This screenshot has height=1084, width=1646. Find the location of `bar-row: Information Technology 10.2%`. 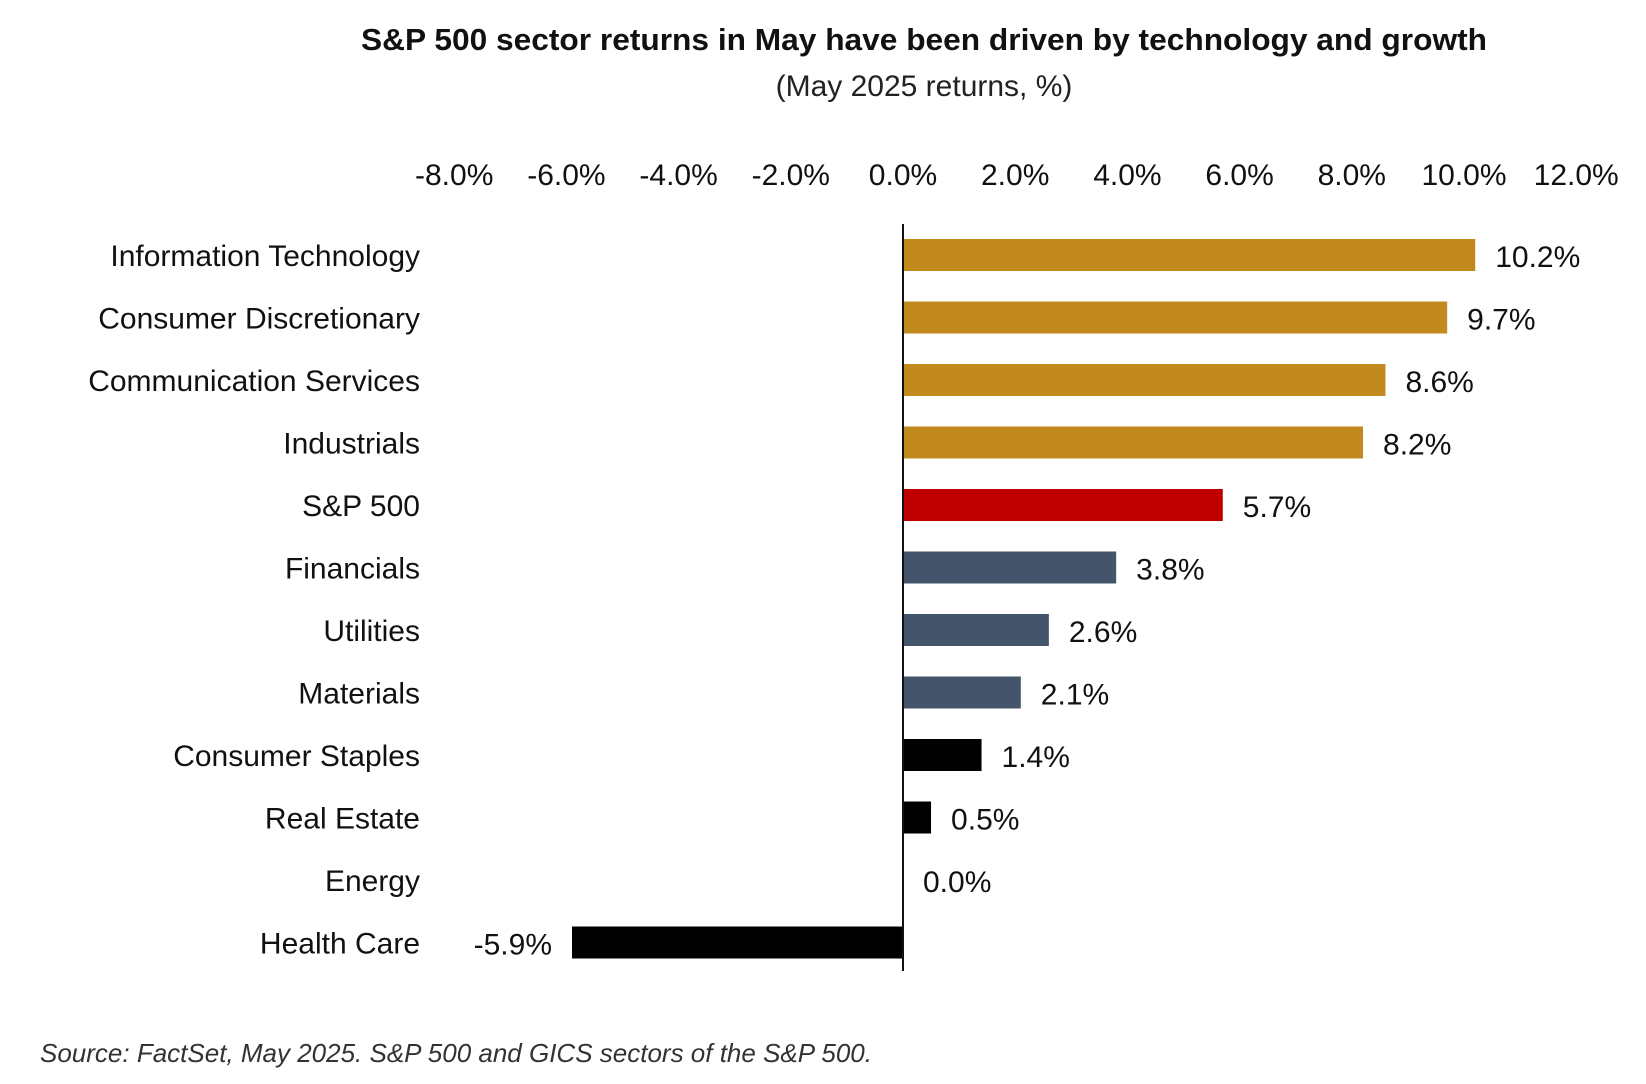

bar-row: Information Technology 10.2% is located at coordinates (845, 256).